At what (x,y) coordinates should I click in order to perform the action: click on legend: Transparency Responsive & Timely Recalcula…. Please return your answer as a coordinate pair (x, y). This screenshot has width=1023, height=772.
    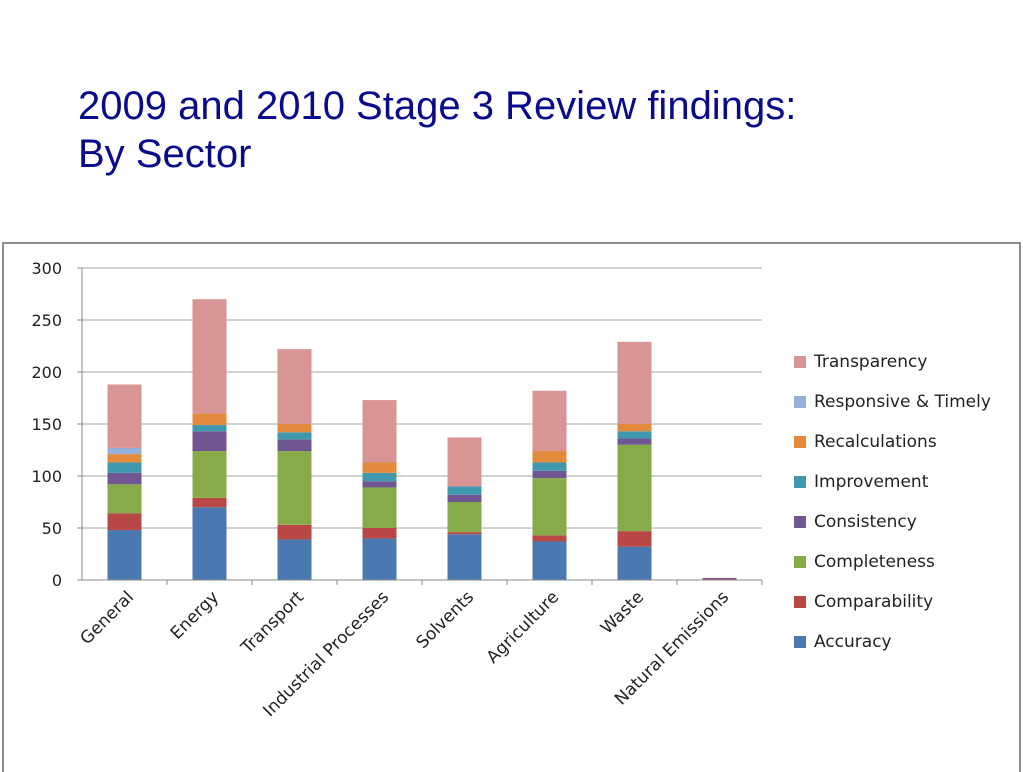
    Looking at the image, I should click on (892, 502).